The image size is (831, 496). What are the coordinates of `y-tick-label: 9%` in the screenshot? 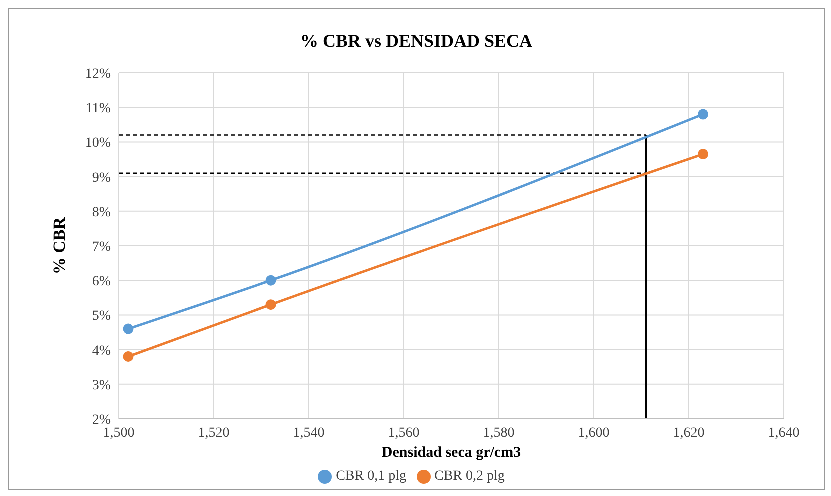 It's located at (102, 178).